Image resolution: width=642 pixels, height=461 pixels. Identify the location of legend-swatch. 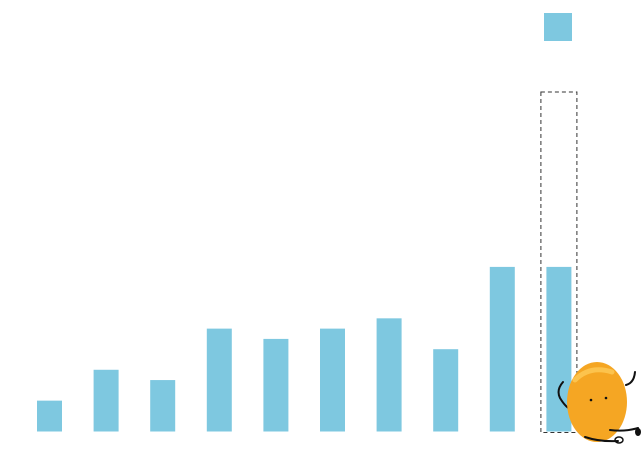
(558, 27).